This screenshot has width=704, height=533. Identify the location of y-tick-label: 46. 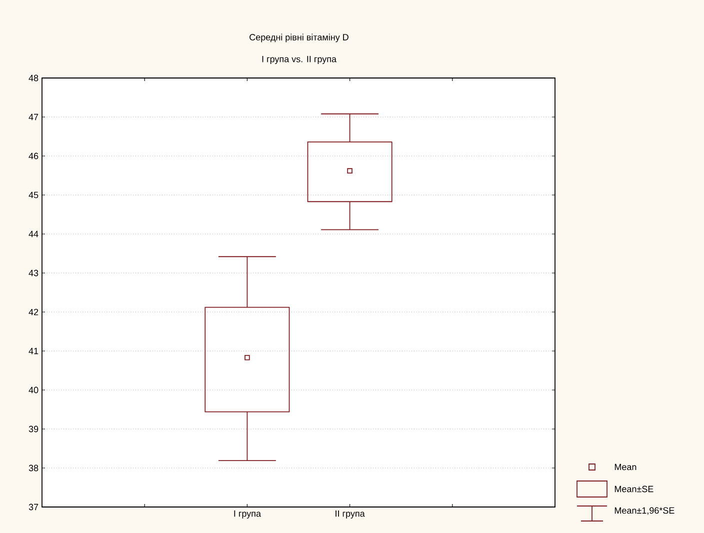
(33, 156).